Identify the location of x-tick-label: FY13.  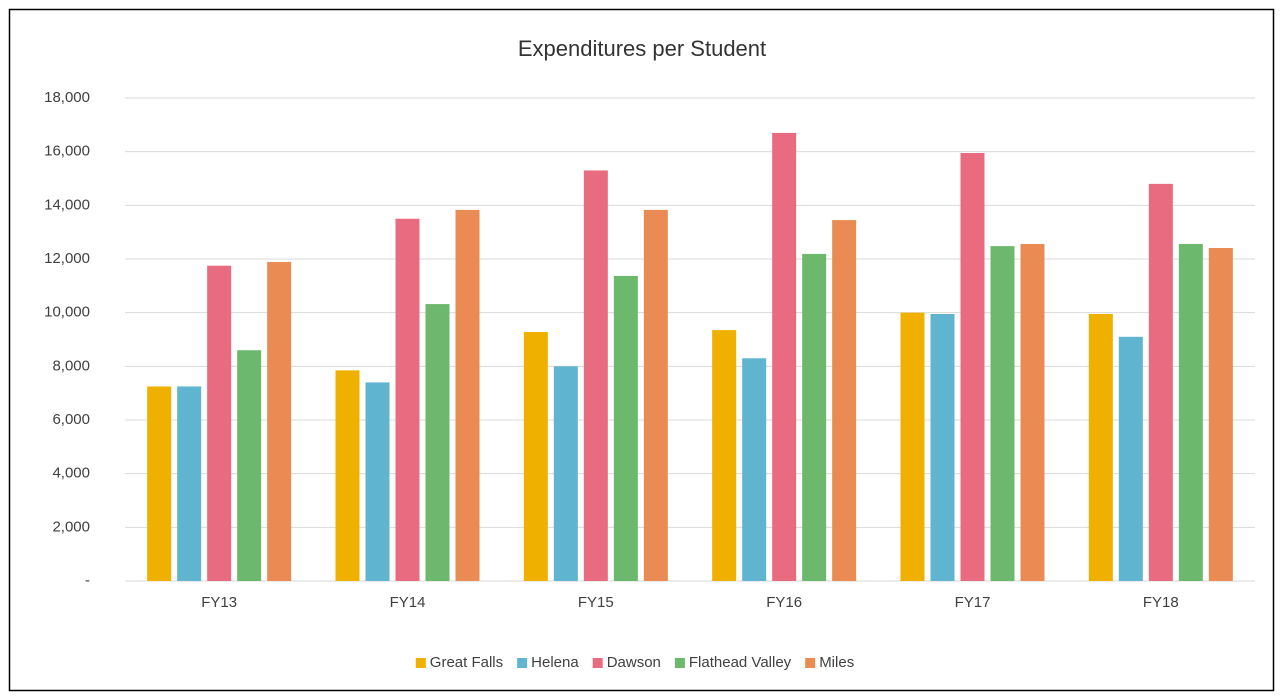
(219, 602).